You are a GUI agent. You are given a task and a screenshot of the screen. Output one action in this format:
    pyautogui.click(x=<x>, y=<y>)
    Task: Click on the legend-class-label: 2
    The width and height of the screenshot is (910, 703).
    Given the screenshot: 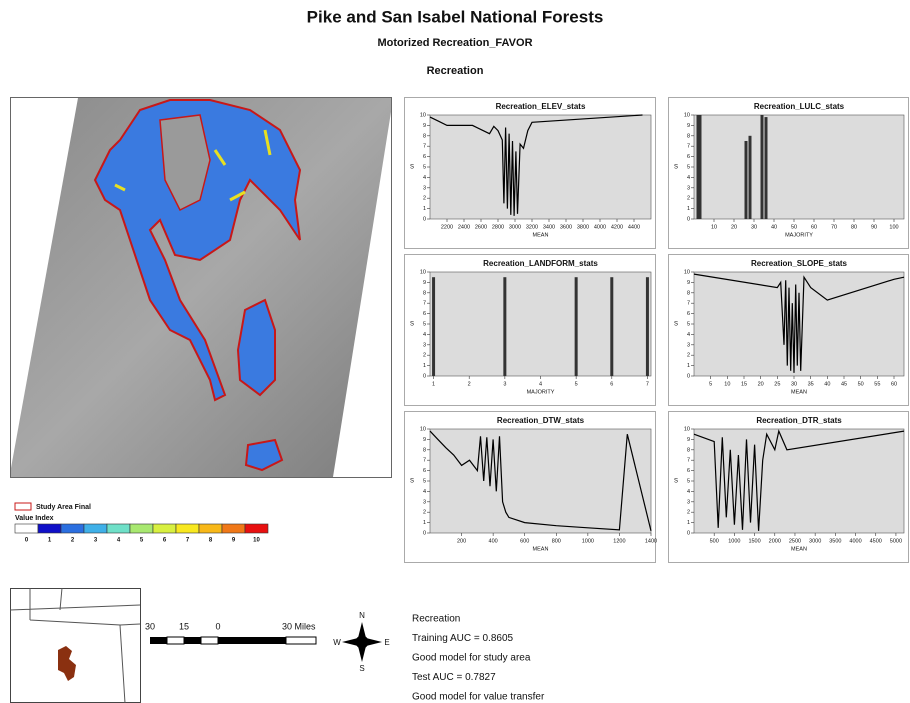 What is the action you would take?
    pyautogui.click(x=73, y=541)
    